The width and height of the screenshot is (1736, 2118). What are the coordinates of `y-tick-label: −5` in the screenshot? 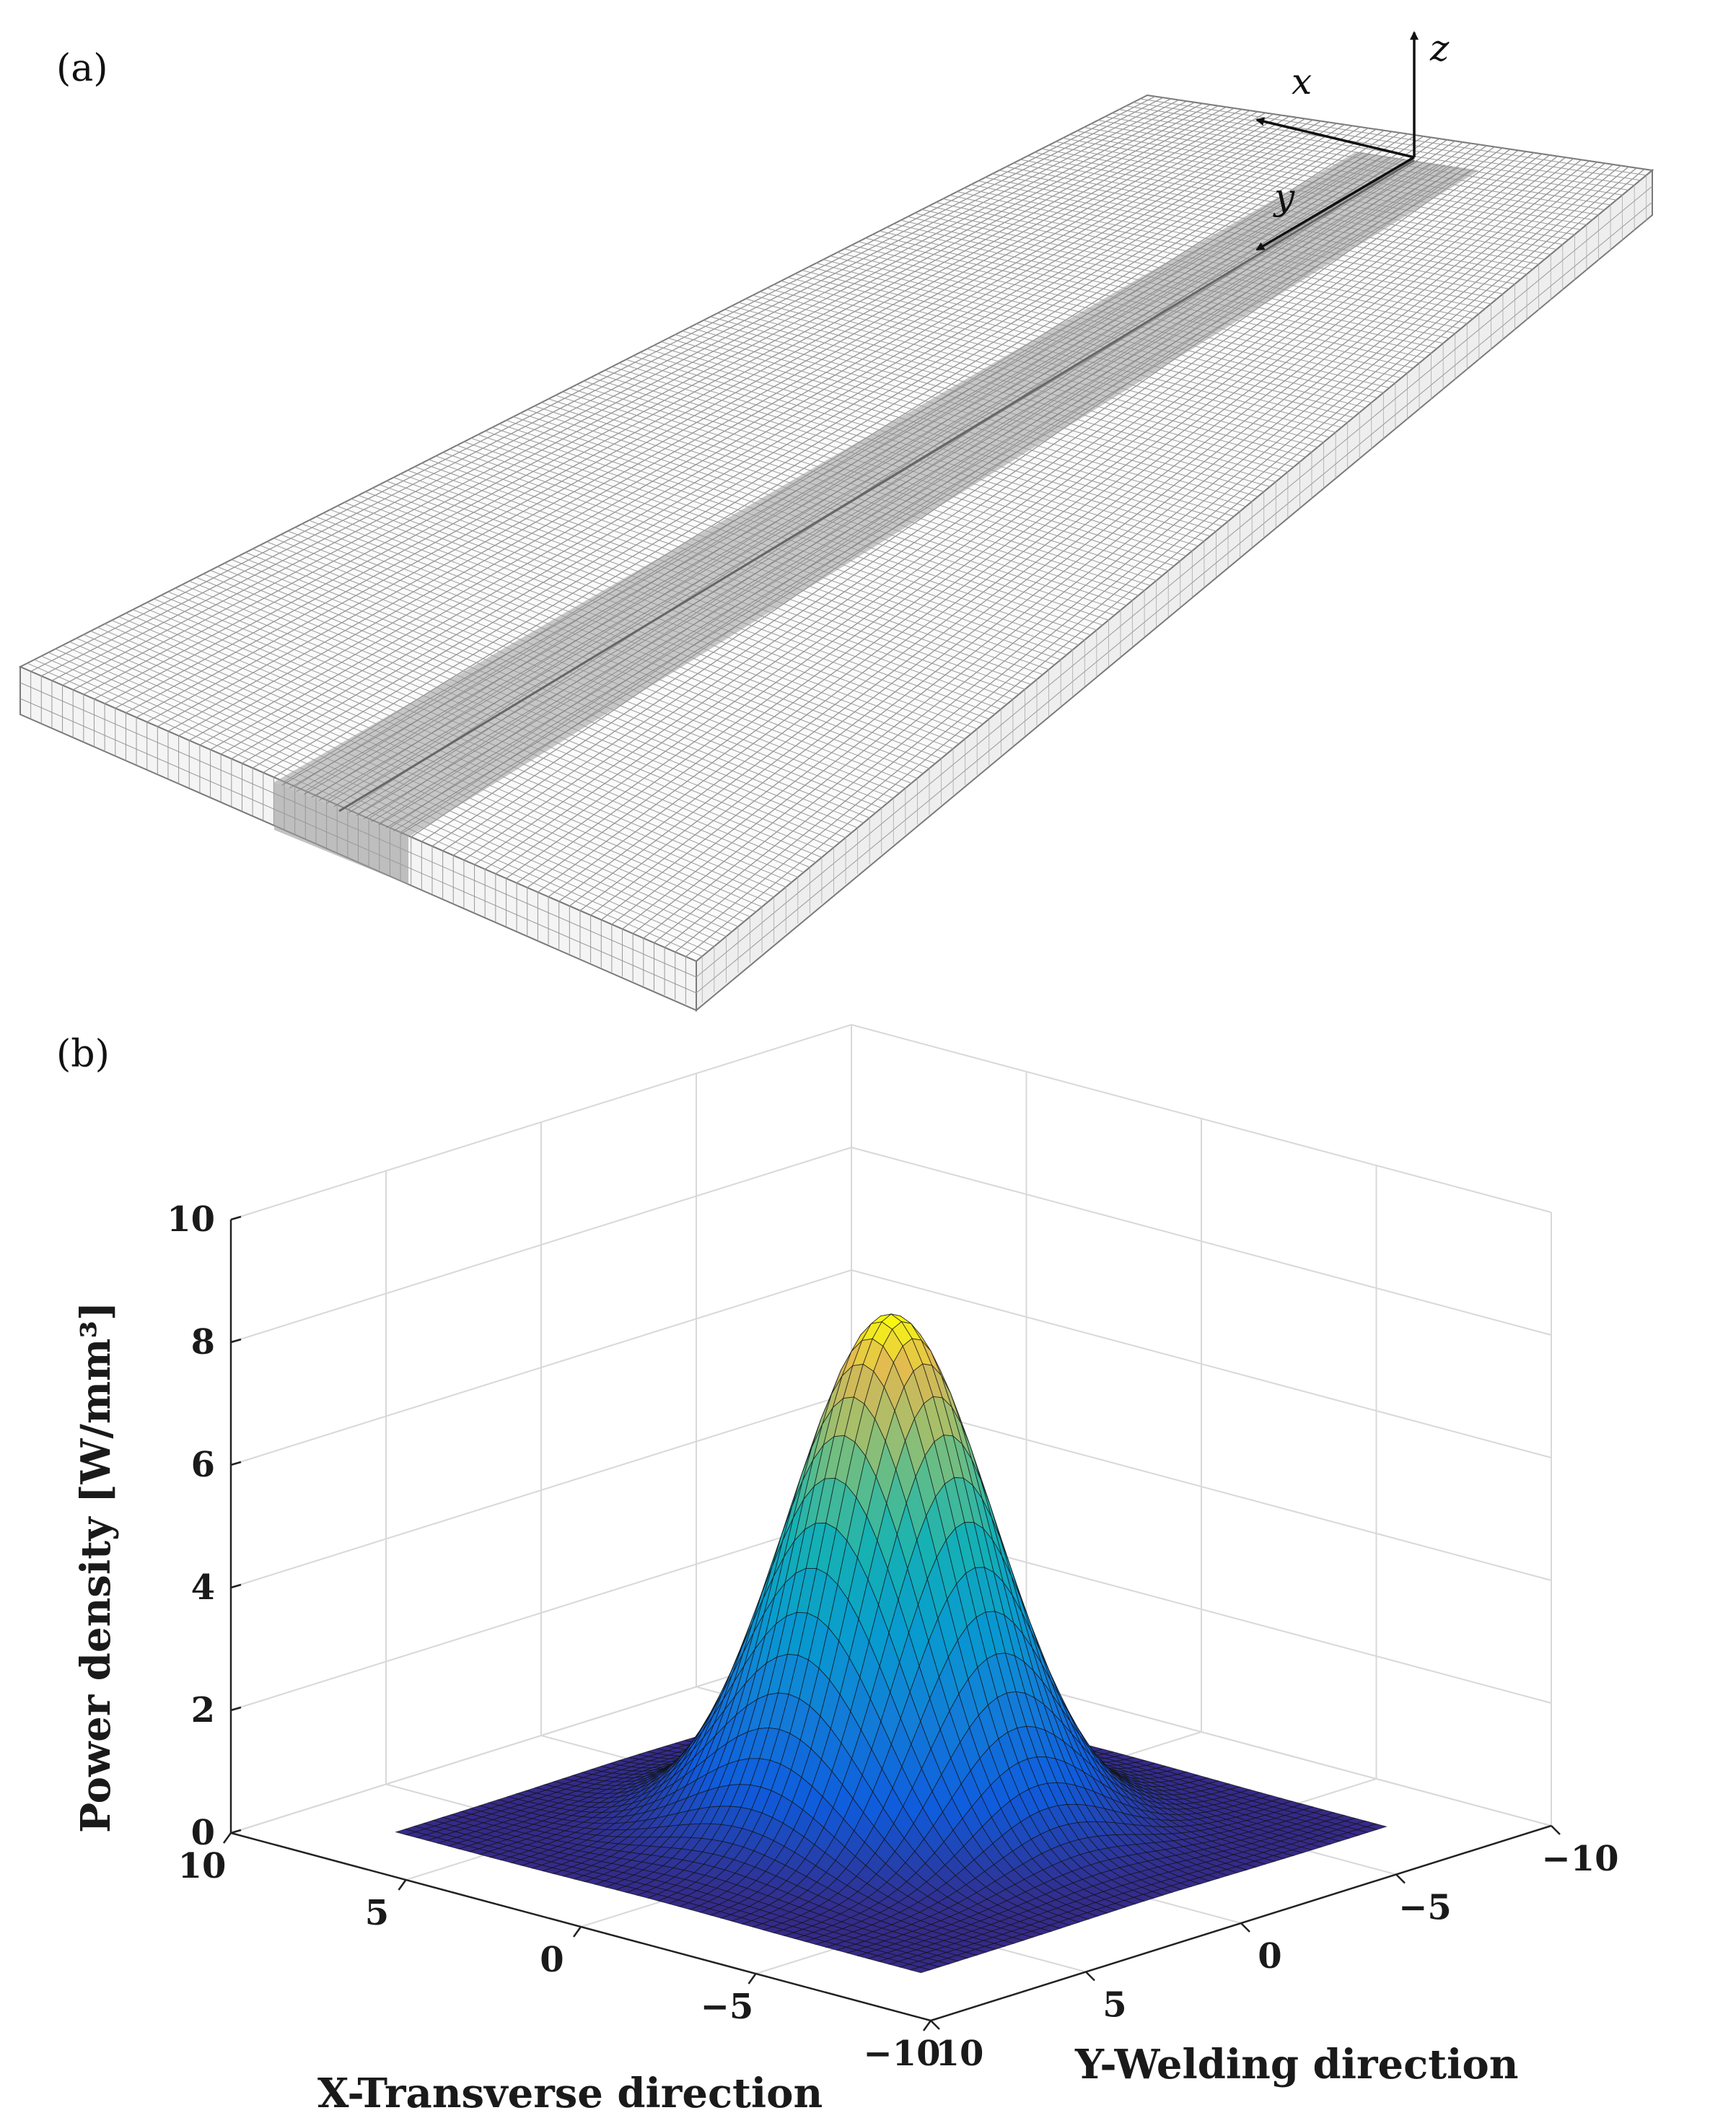 It's located at (1425, 1908).